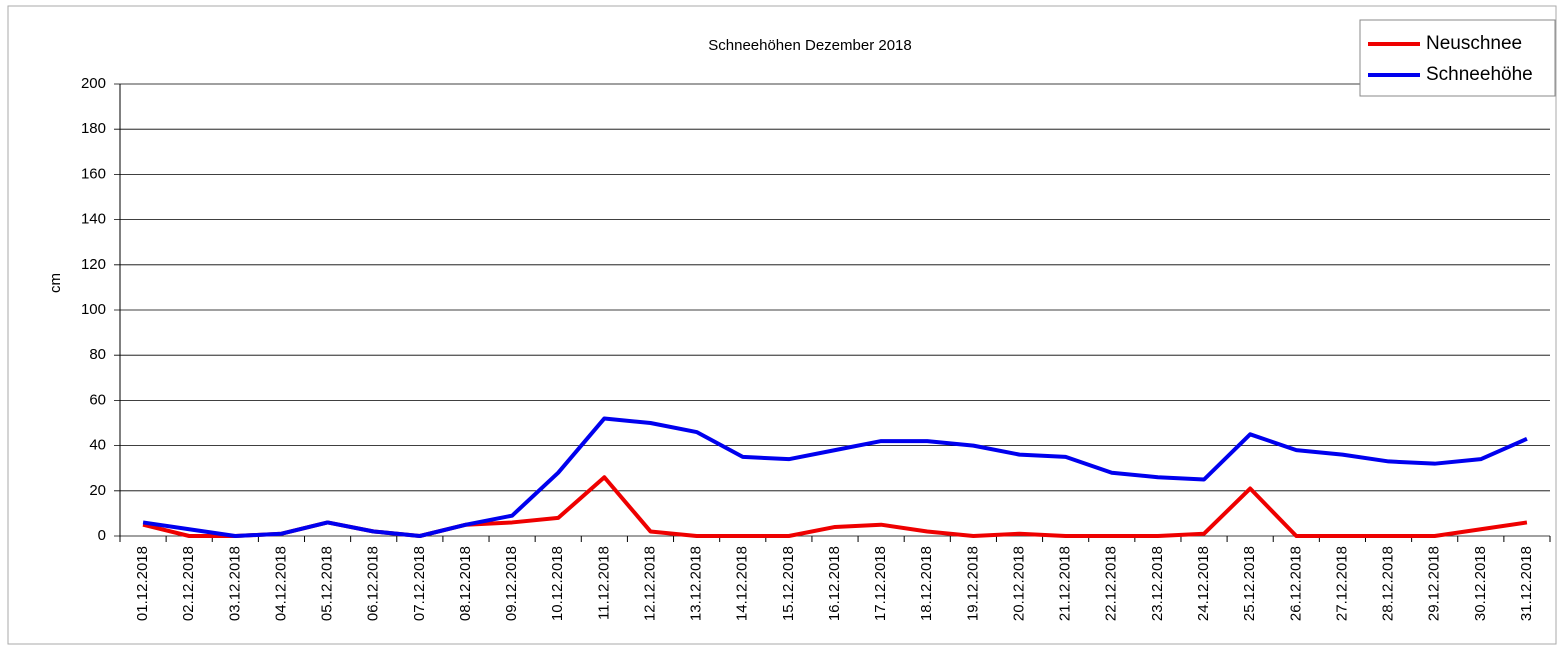 The image size is (1560, 648). What do you see at coordinates (93, 83) in the screenshot?
I see `y-tick-label: 200` at bounding box center [93, 83].